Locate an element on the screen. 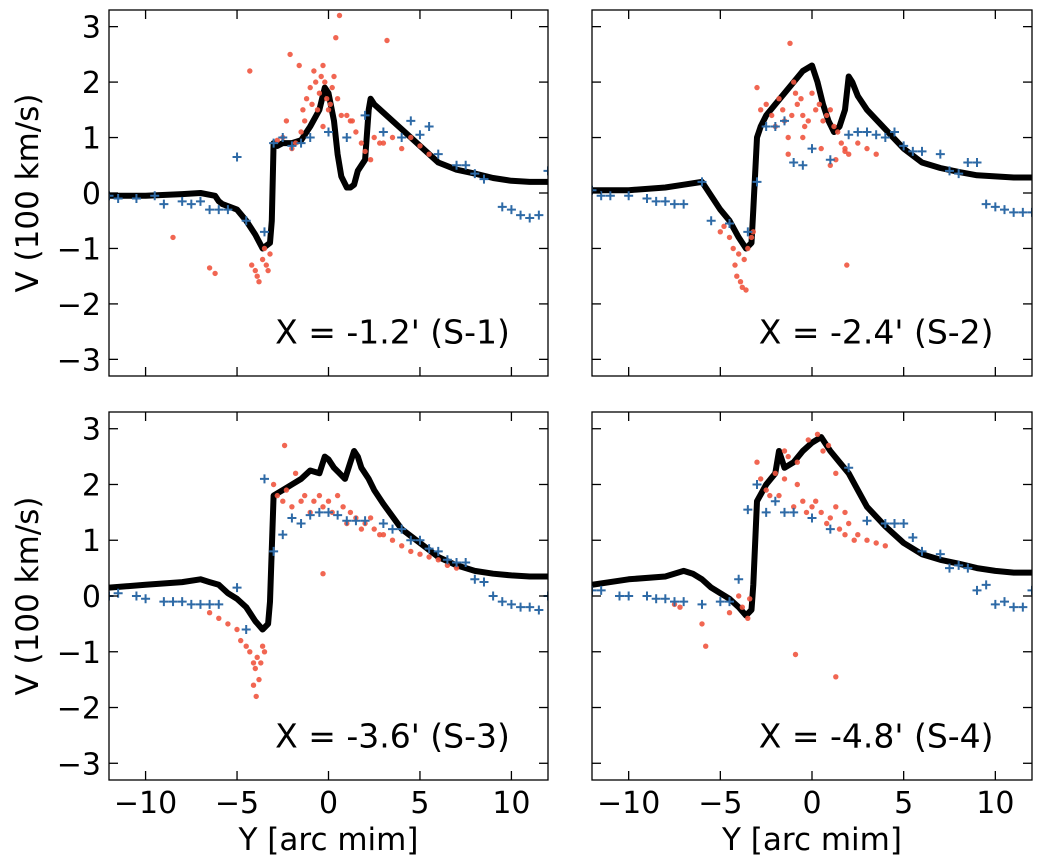 Image resolution: width=1040 pixels, height=868 pixels. y-tick-label: 1 is located at coordinates (91, 541).